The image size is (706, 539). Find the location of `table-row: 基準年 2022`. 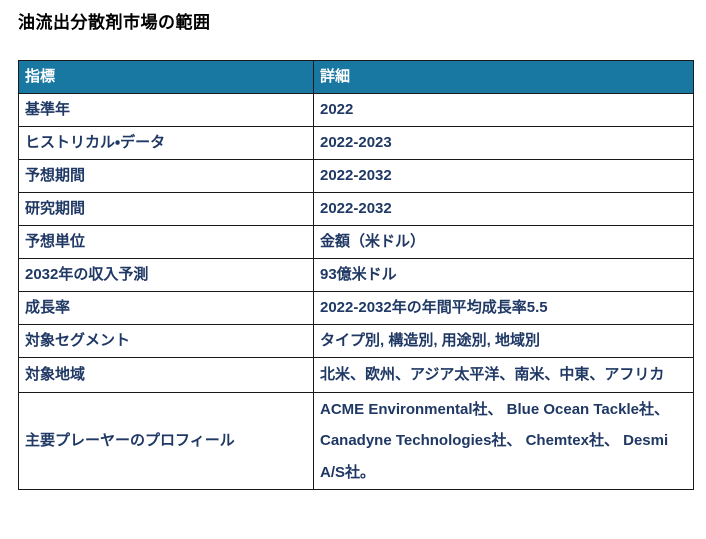

table-row: 基準年 2022 is located at coordinates (356, 110).